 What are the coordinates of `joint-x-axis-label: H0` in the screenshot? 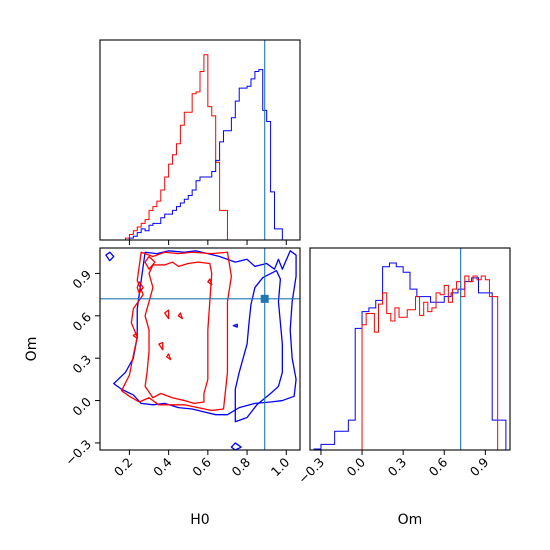 It's located at (199, 520).